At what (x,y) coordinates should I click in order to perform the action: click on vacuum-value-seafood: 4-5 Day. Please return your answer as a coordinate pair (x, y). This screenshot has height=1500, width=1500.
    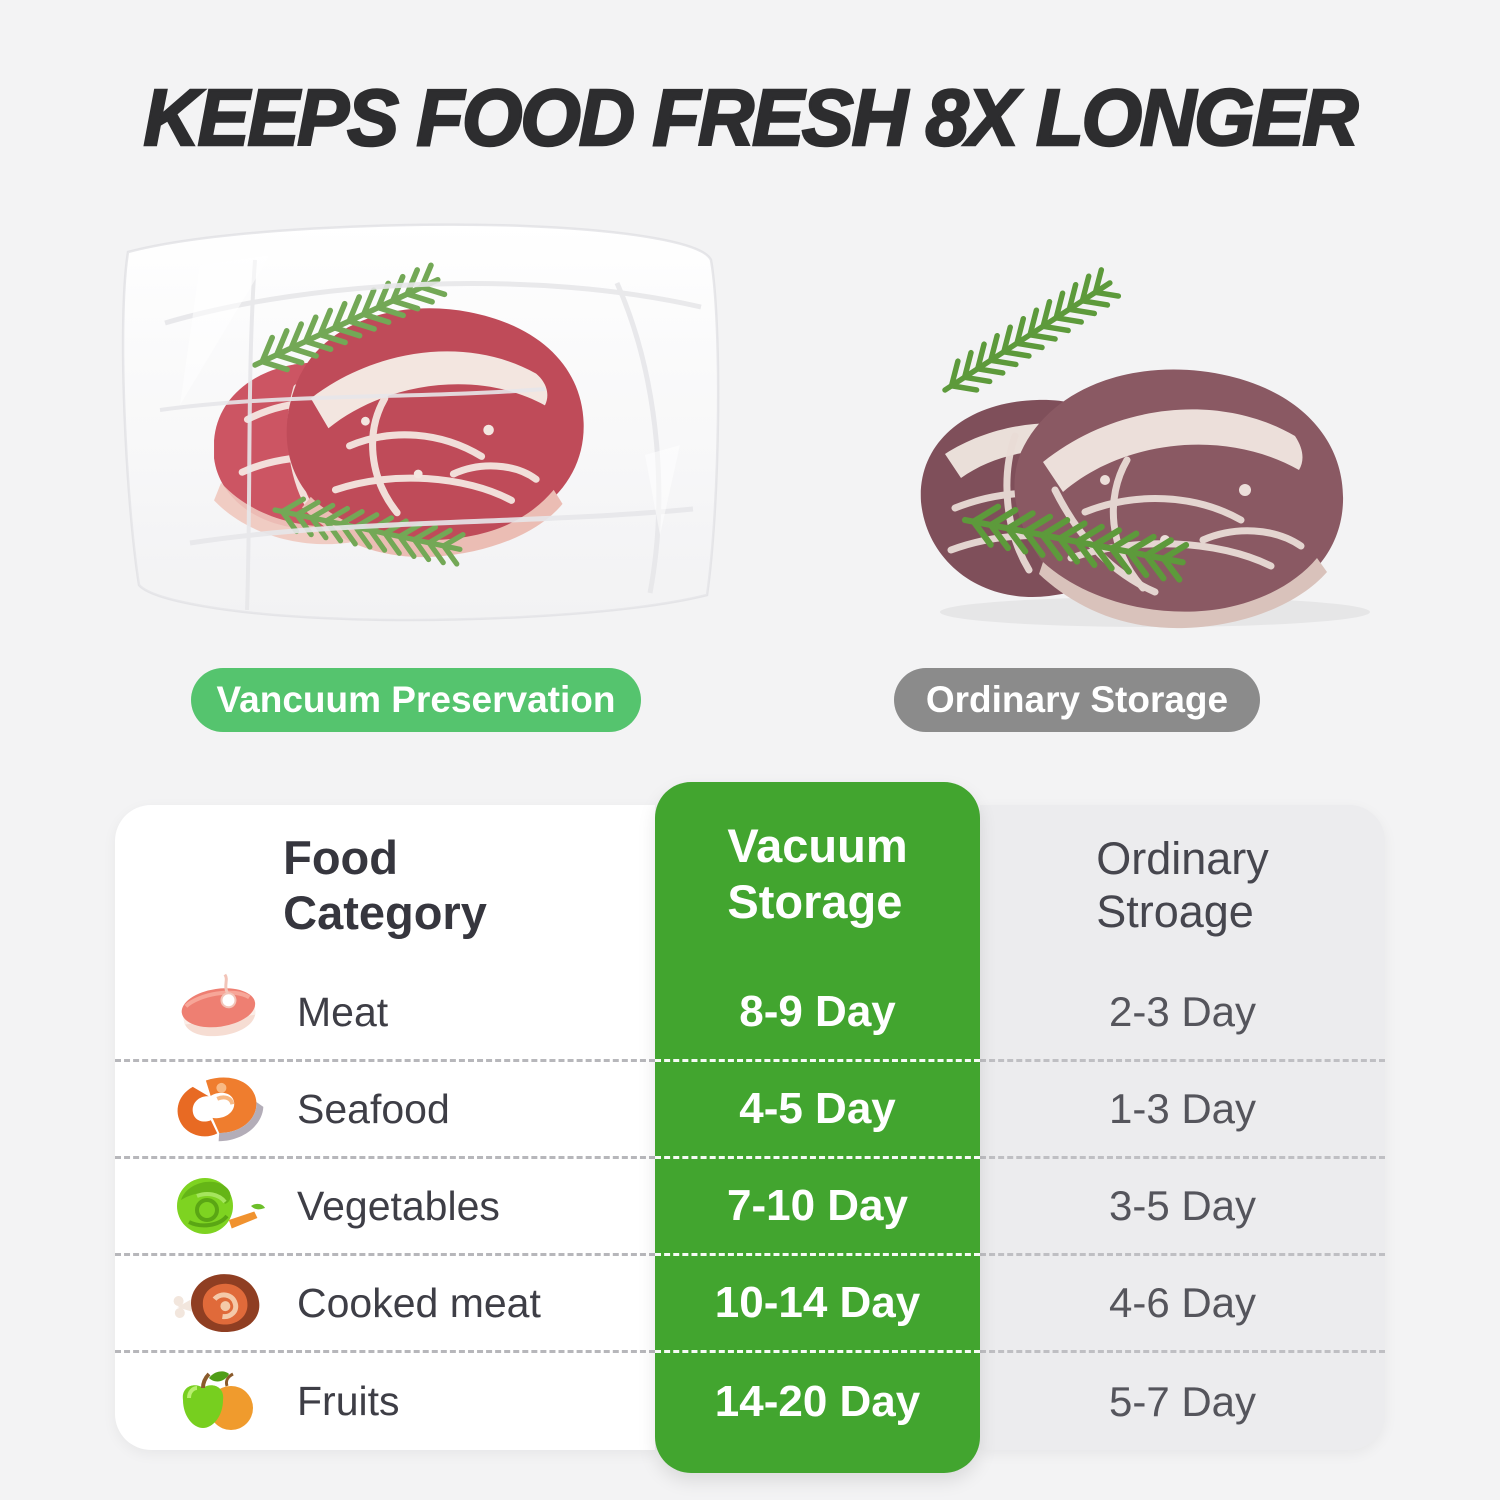
    Looking at the image, I should click on (817, 1110).